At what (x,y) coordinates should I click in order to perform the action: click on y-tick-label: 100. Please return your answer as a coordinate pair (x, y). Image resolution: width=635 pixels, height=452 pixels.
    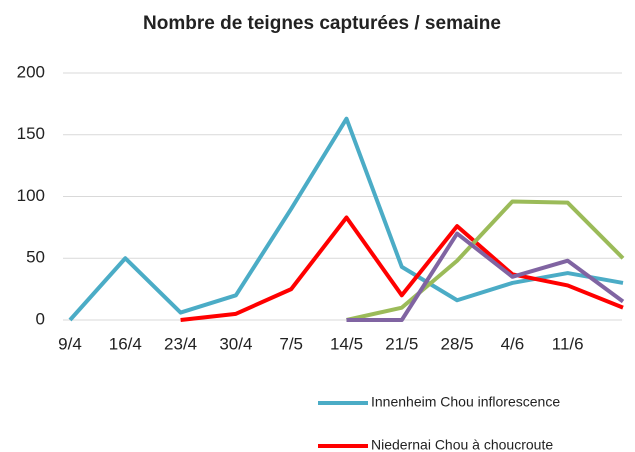
    Looking at the image, I should click on (31, 195).